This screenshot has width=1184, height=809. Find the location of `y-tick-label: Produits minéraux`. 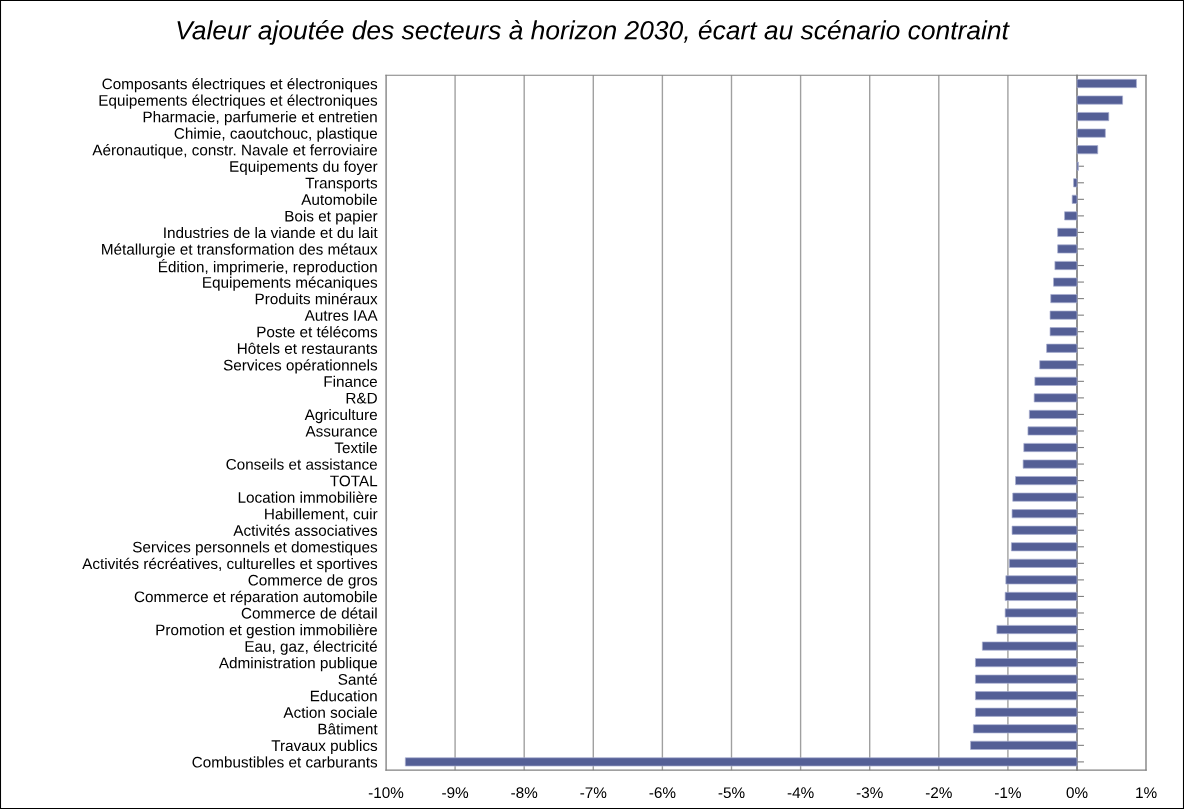

y-tick-label: Produits minéraux is located at coordinates (316, 298).